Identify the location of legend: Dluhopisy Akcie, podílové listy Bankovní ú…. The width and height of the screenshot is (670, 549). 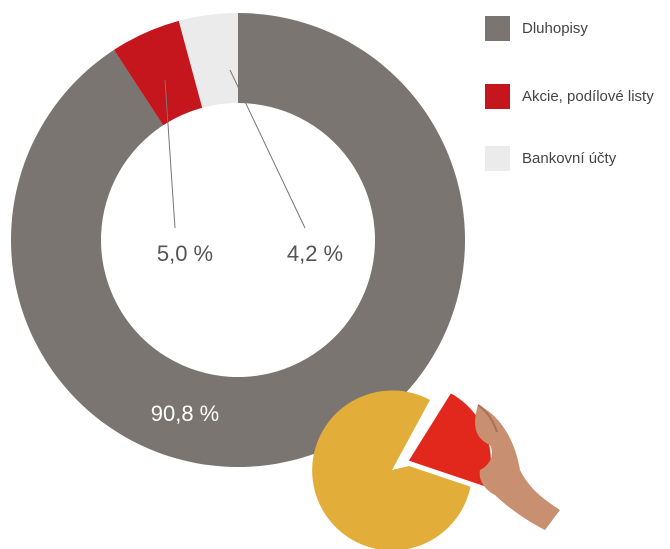
(569, 93).